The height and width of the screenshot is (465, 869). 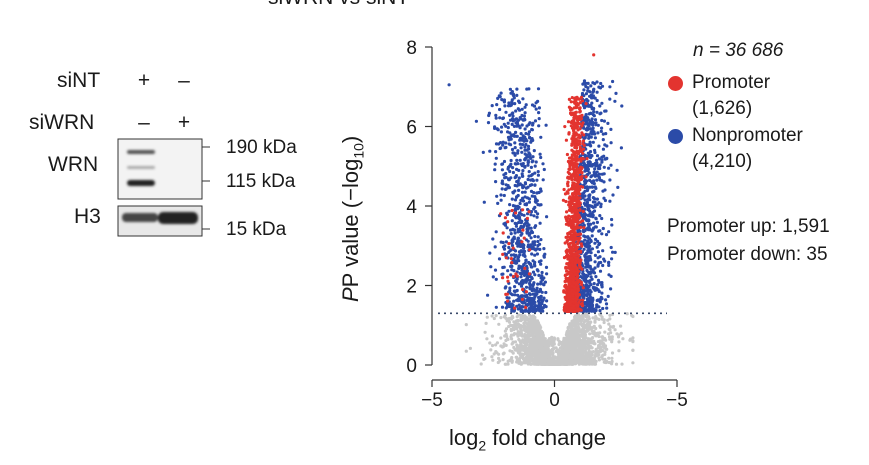 I want to click on h3-bands, so click(x=160, y=218).